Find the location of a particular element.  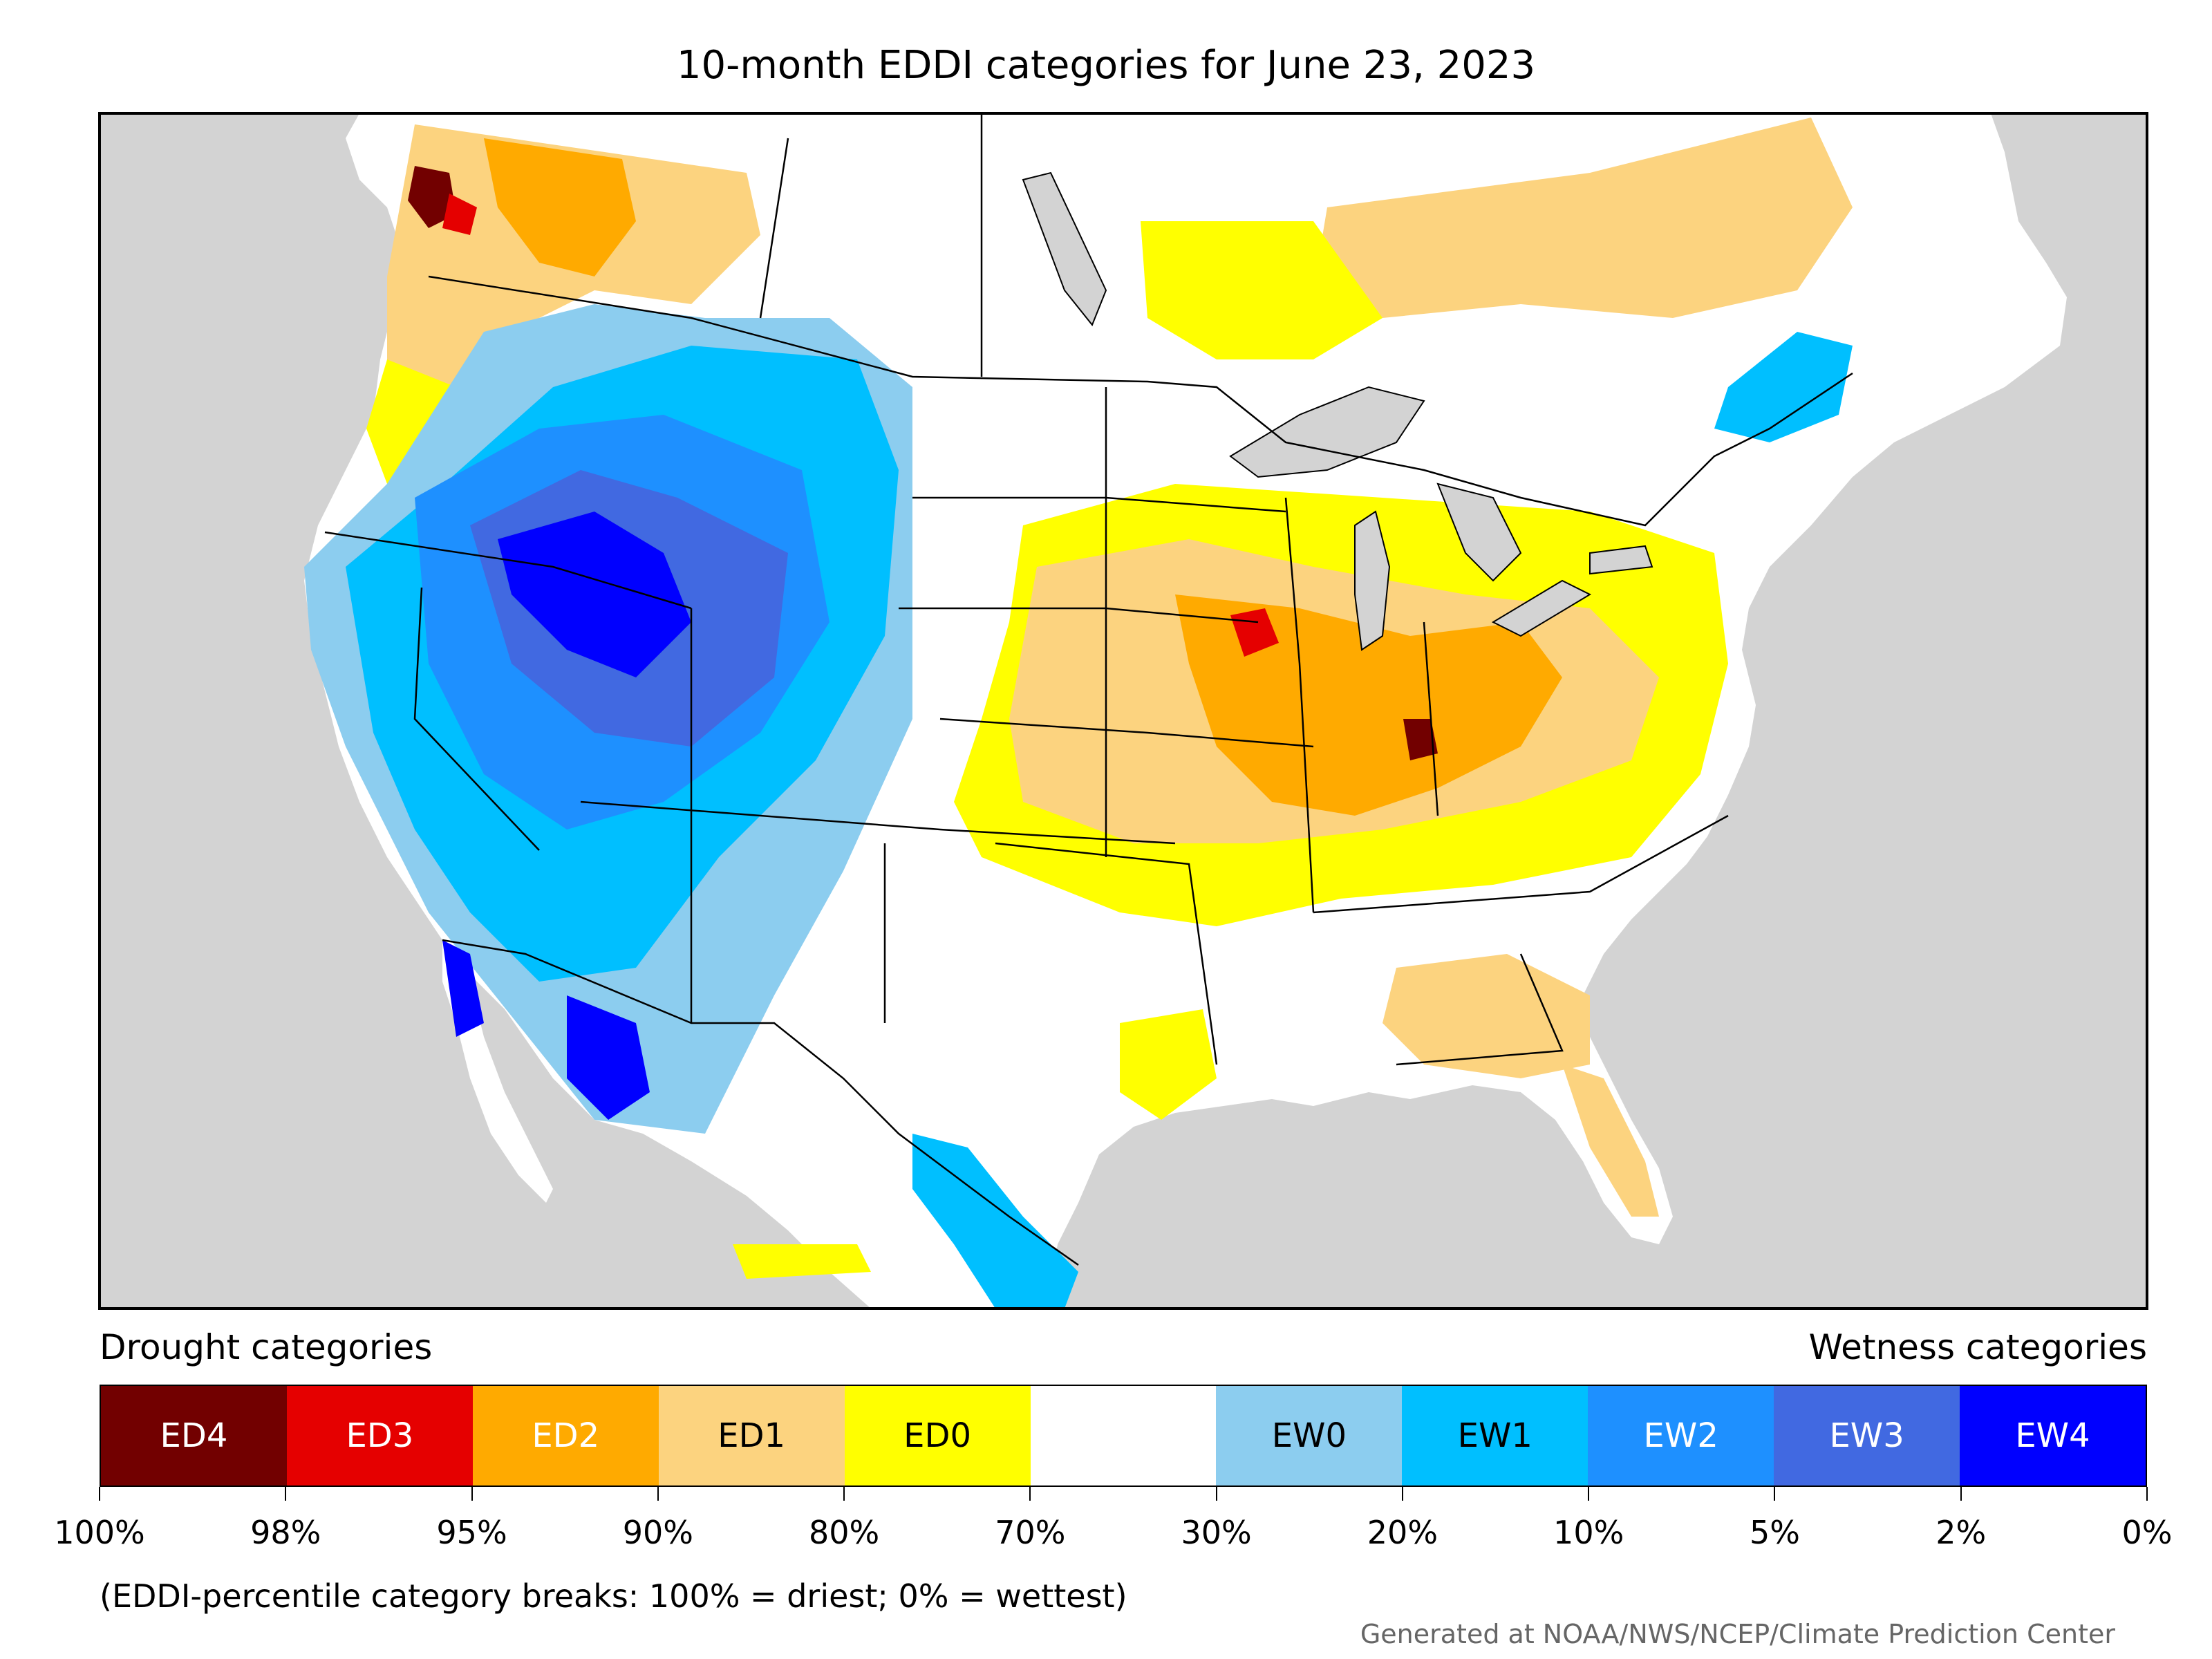

wetness-categories-heading: Wetness categories is located at coordinates (1977, 1347).